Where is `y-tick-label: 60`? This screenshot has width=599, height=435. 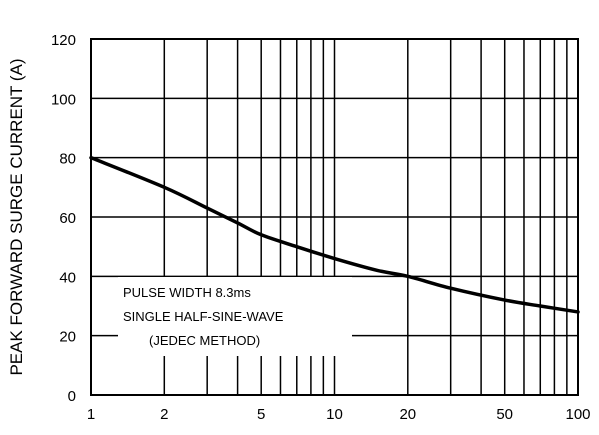 y-tick-label: 60 is located at coordinates (67, 218).